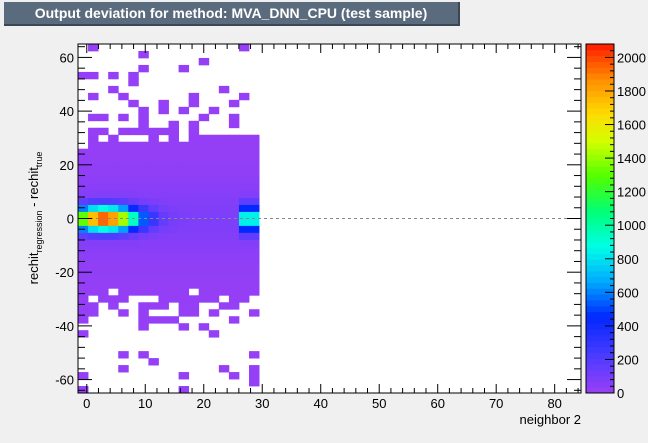 The height and width of the screenshot is (443, 648). Describe the element at coordinates (39, 232) in the screenshot. I see `y-axis-title-sub1: regression` at that location.